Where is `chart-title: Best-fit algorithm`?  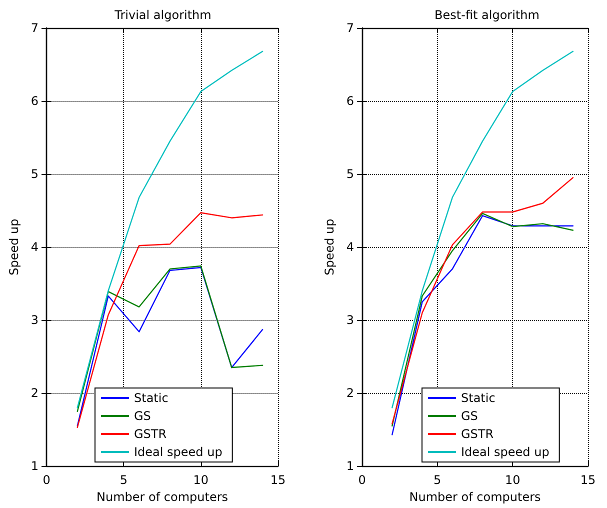
chart-title: Best-fit algorithm is located at coordinates (487, 15).